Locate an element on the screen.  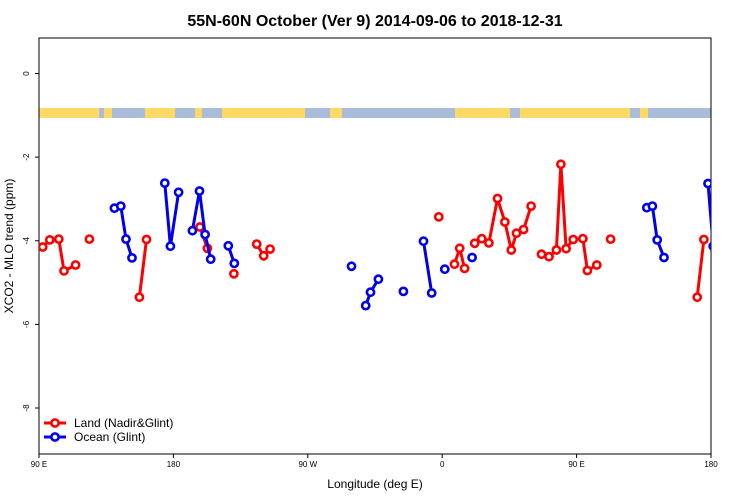
x-tick-label: 90 W is located at coordinates (307, 464).